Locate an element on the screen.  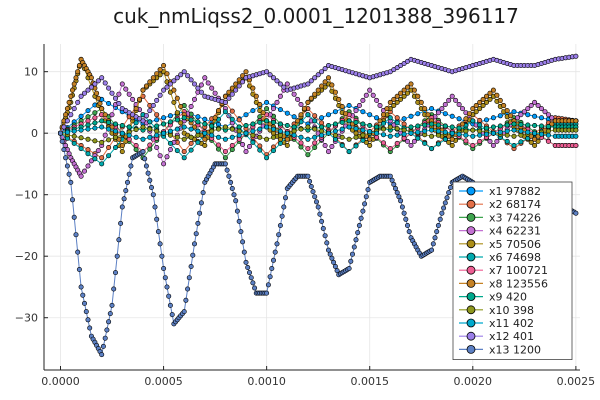
legend-entry: x13 1200 is located at coordinates (500, 349).